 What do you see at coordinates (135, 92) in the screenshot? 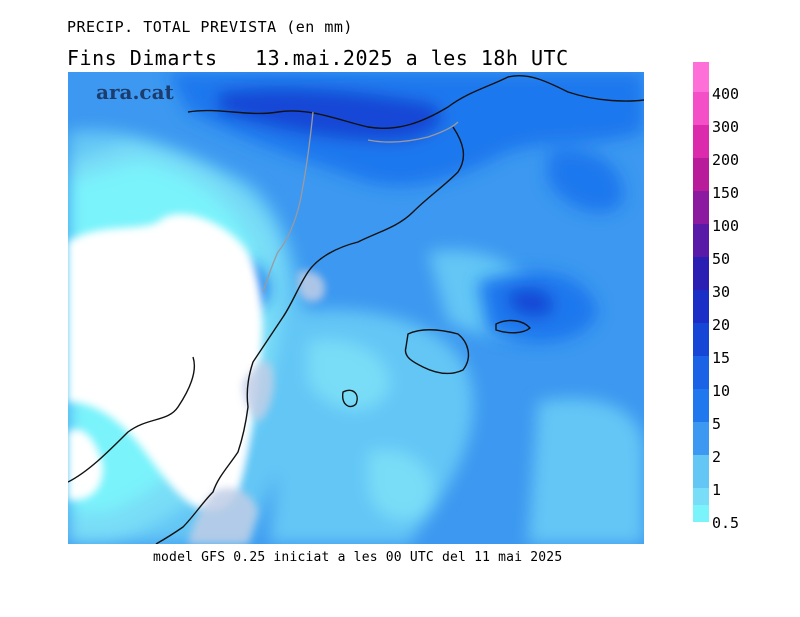
I see `ara-cat-logo: ara.cat` at bounding box center [135, 92].